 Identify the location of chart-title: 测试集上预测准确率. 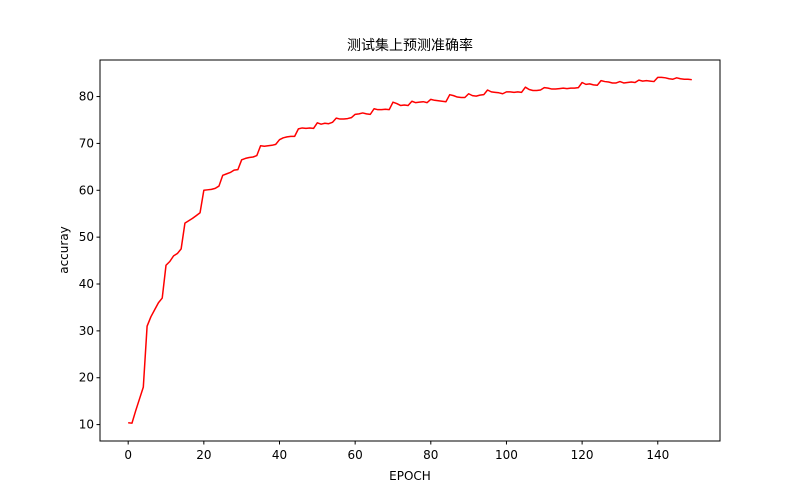
(410, 45).